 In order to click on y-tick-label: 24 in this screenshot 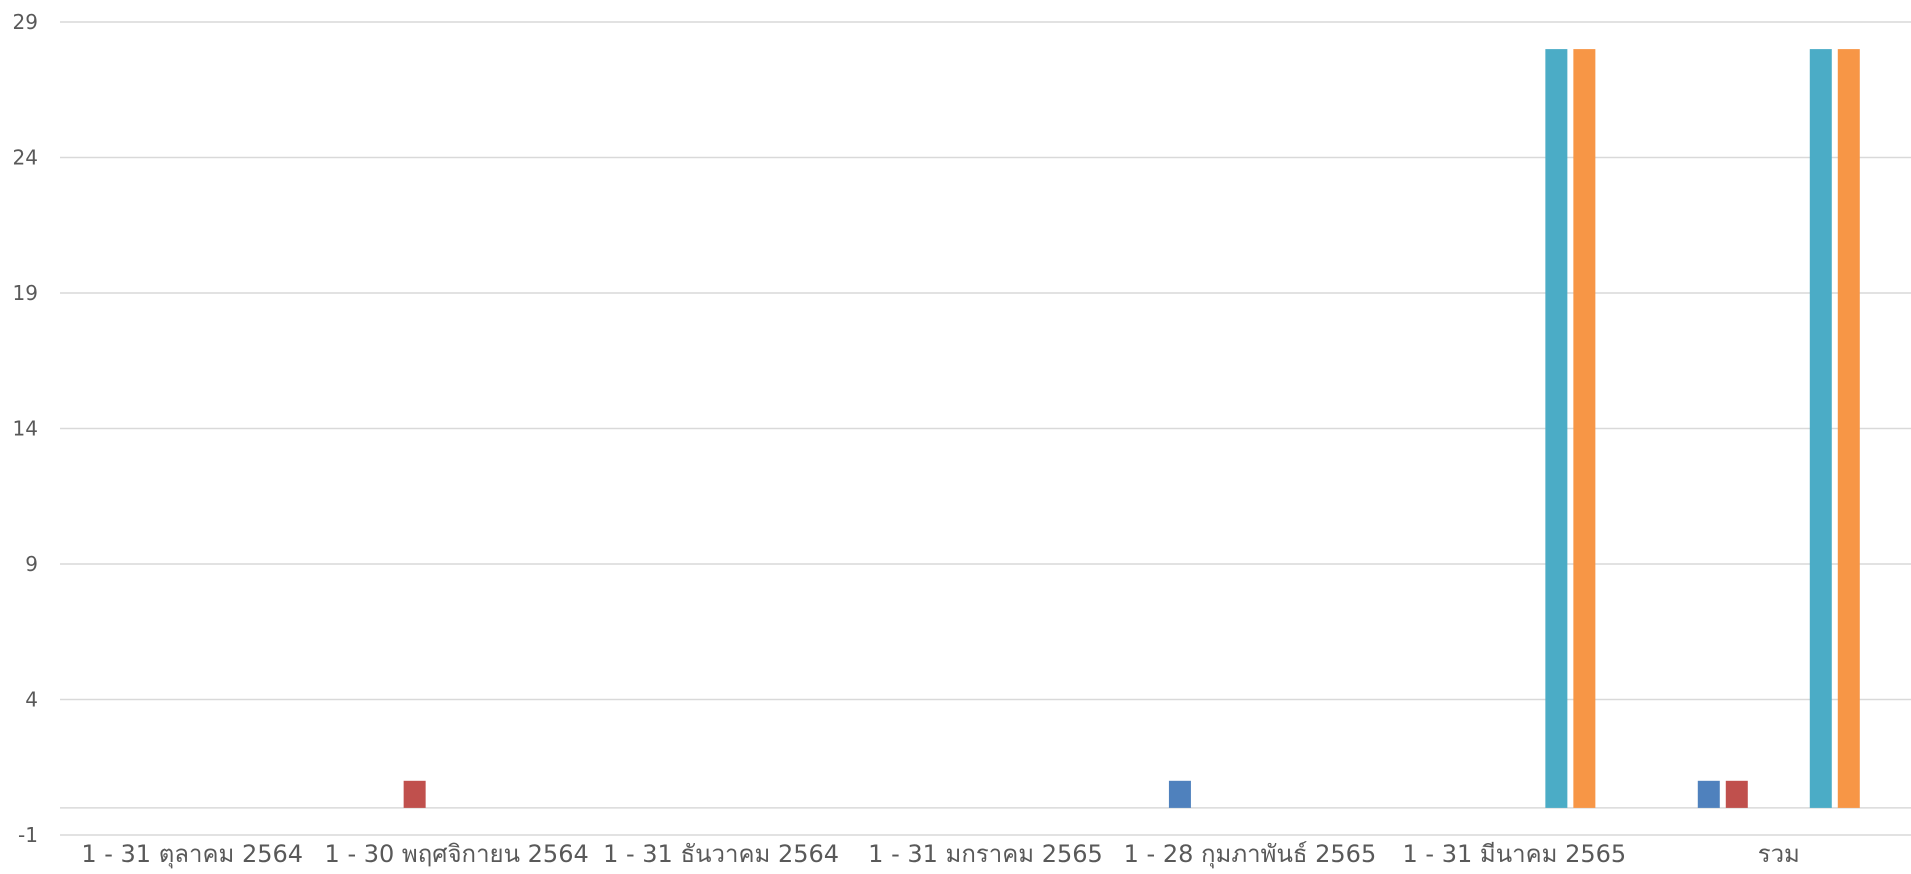, I will do `click(25, 158)`.